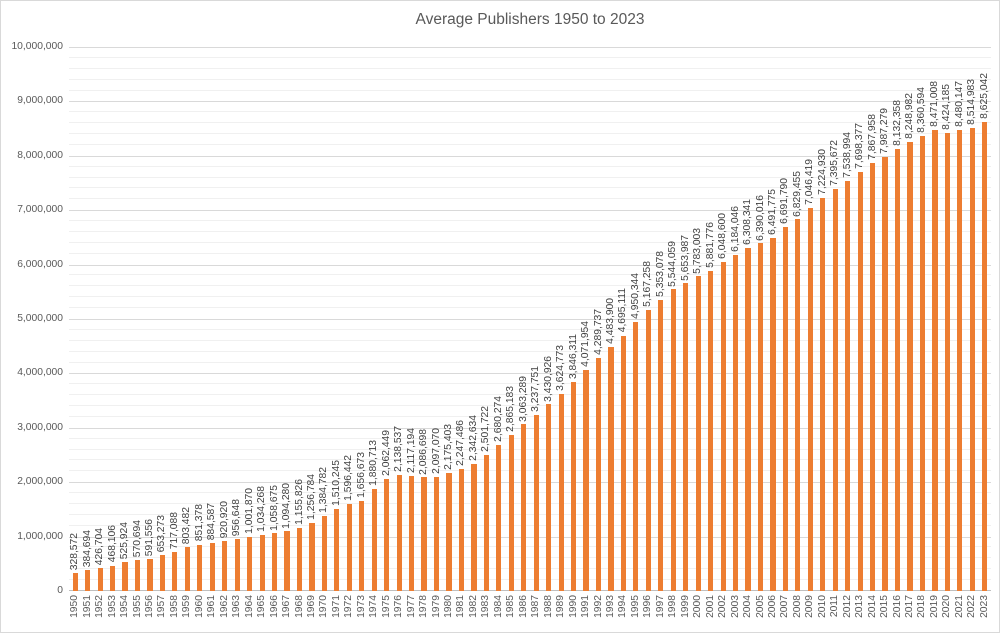 The width and height of the screenshot is (1000, 633). What do you see at coordinates (711, 431) in the screenshot?
I see `bar-2001` at bounding box center [711, 431].